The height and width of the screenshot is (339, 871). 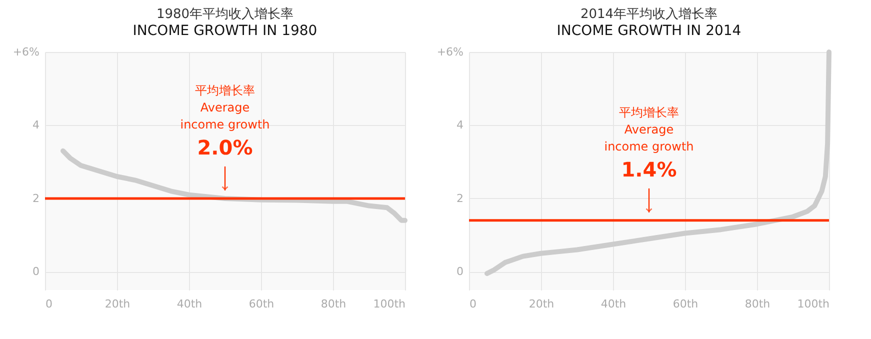 I want to click on chart-title: 2014年平均收入增长率, so click(x=649, y=14).